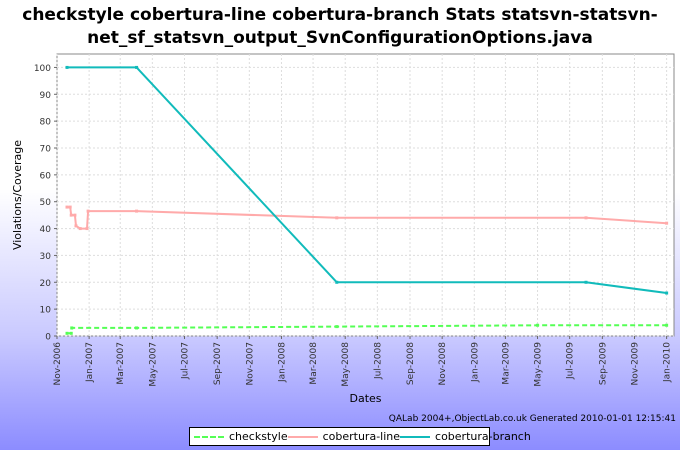 This screenshot has height=450, width=680. Describe the element at coordinates (539, 364) in the screenshot. I see `x-tick-label: May-2009` at that location.